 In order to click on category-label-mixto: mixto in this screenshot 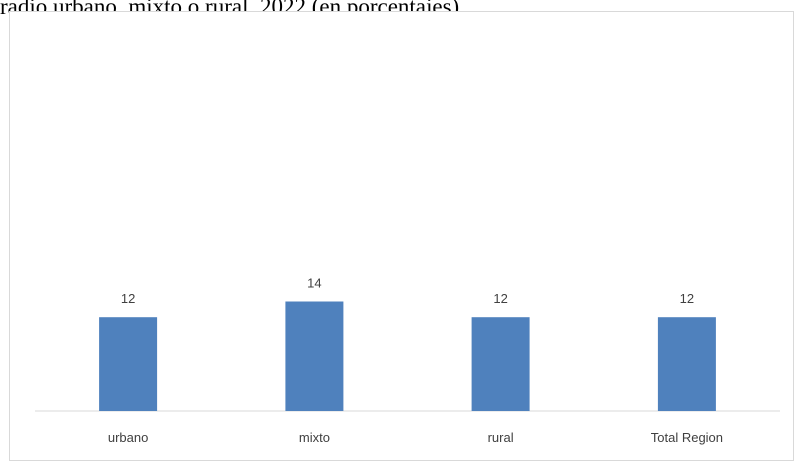, I will do `click(314, 437)`.